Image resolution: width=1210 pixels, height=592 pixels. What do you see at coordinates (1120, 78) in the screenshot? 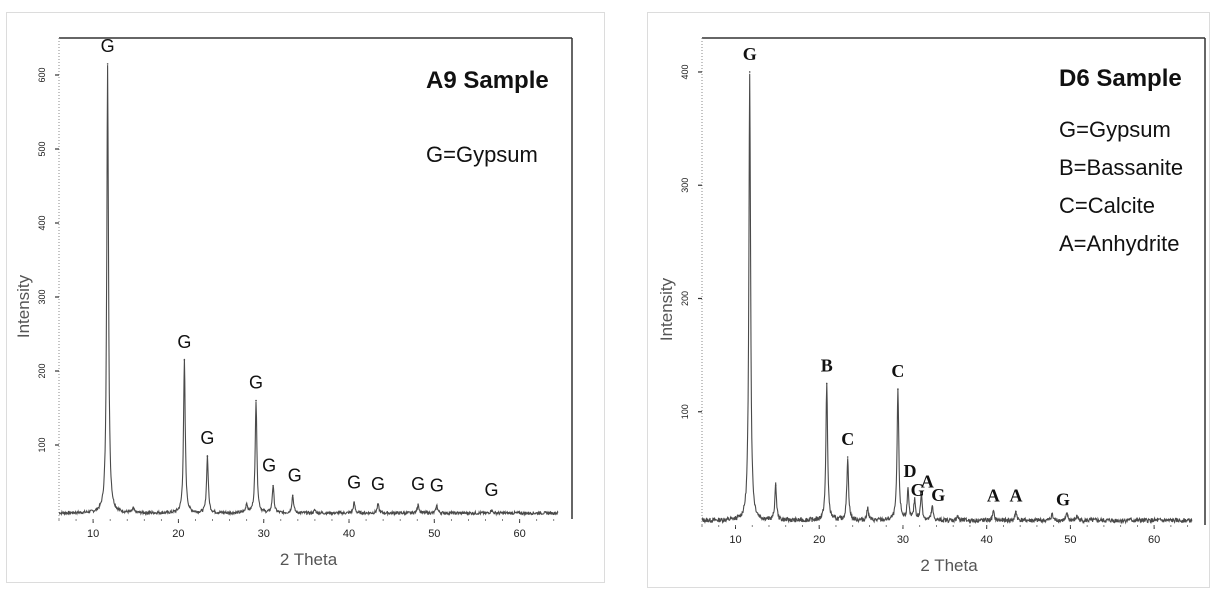
I see `sample-title: D6 Sample` at bounding box center [1120, 78].